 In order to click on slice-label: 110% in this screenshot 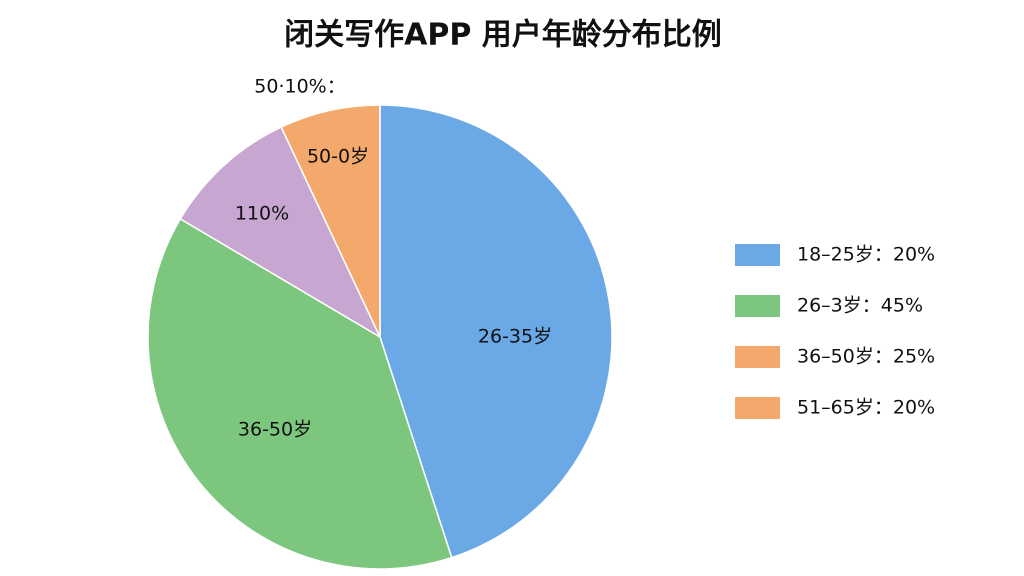, I will do `click(262, 214)`.